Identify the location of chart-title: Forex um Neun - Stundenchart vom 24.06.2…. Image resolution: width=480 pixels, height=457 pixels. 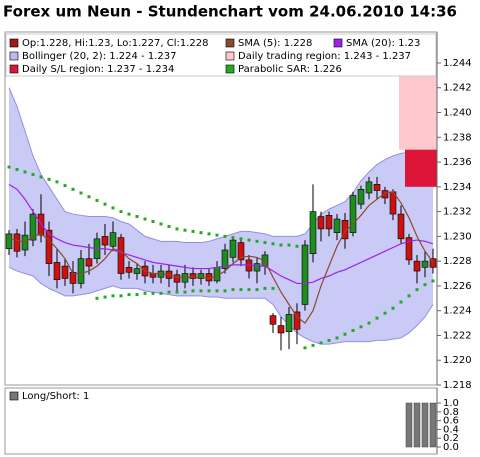
(230, 12).